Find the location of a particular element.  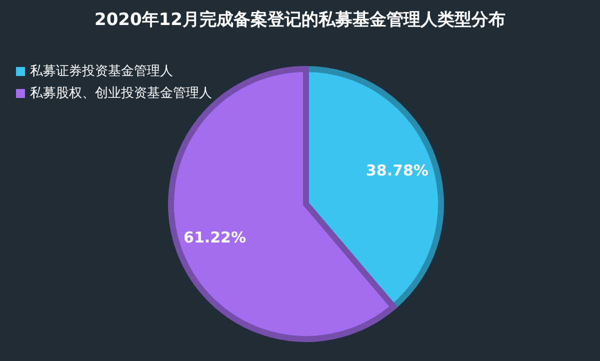

data-label: 38.78% is located at coordinates (397, 170).